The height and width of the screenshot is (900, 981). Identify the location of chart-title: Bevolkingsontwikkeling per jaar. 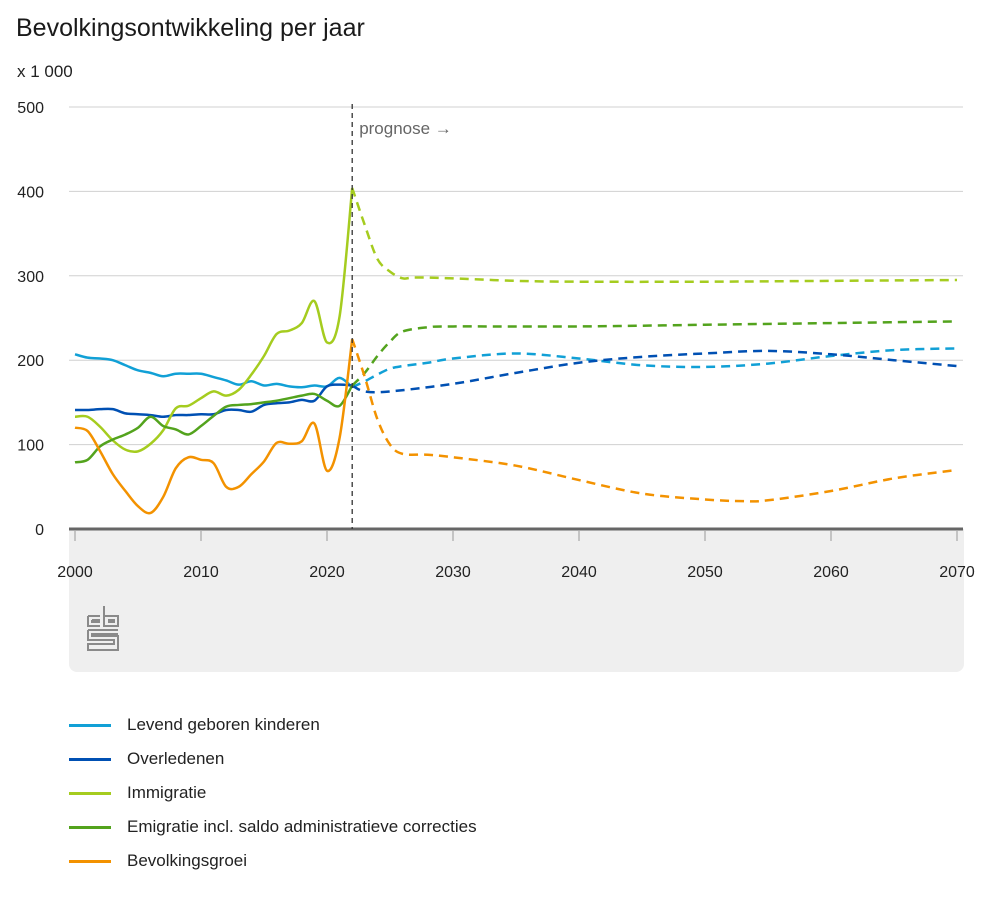
(190, 28).